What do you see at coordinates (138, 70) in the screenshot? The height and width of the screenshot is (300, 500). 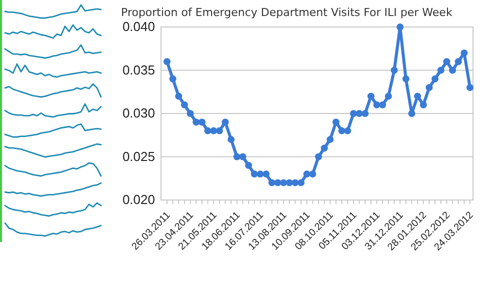 I see `y-tick-label: 0.035` at bounding box center [138, 70].